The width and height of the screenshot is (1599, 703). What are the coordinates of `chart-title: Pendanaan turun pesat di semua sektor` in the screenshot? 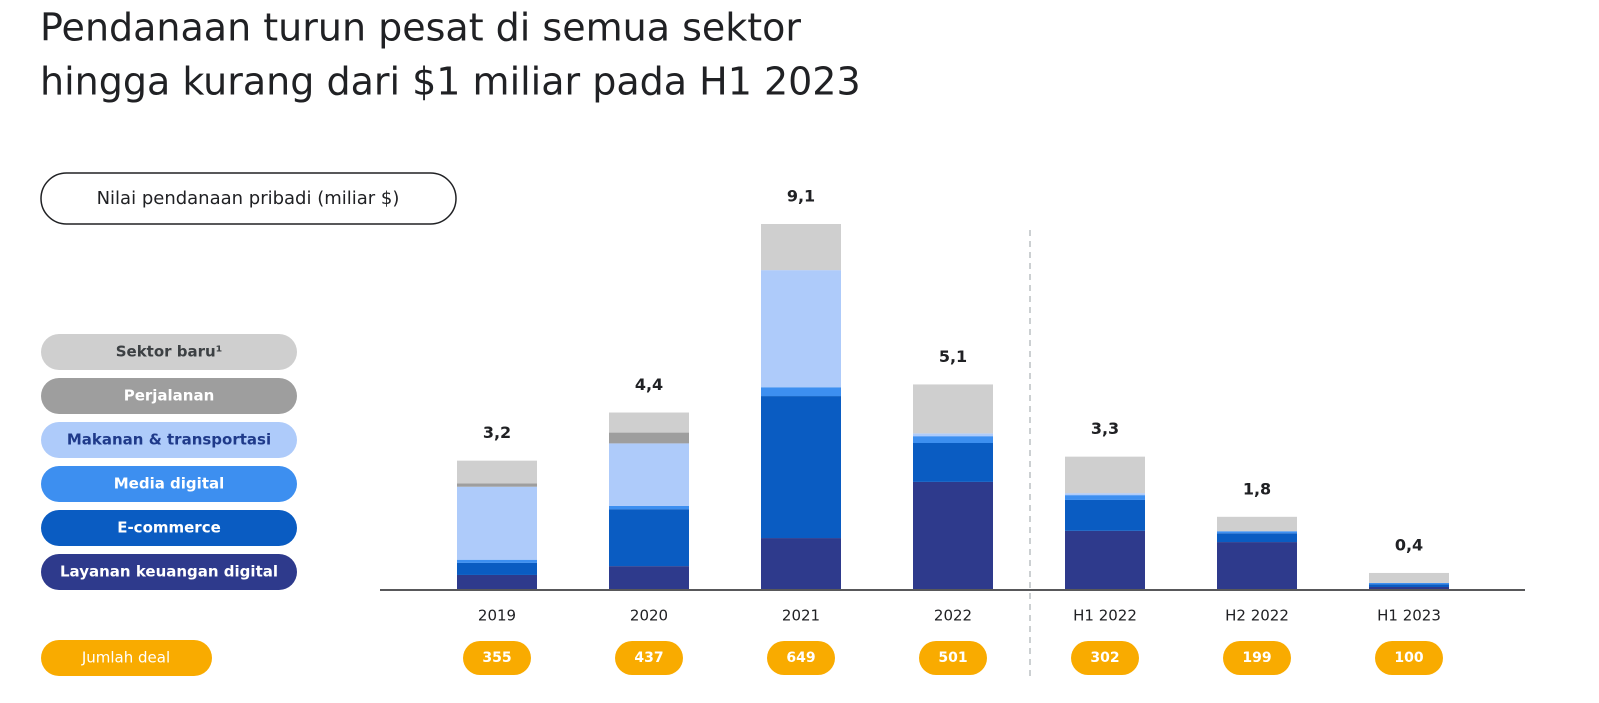 It's located at (420, 28).